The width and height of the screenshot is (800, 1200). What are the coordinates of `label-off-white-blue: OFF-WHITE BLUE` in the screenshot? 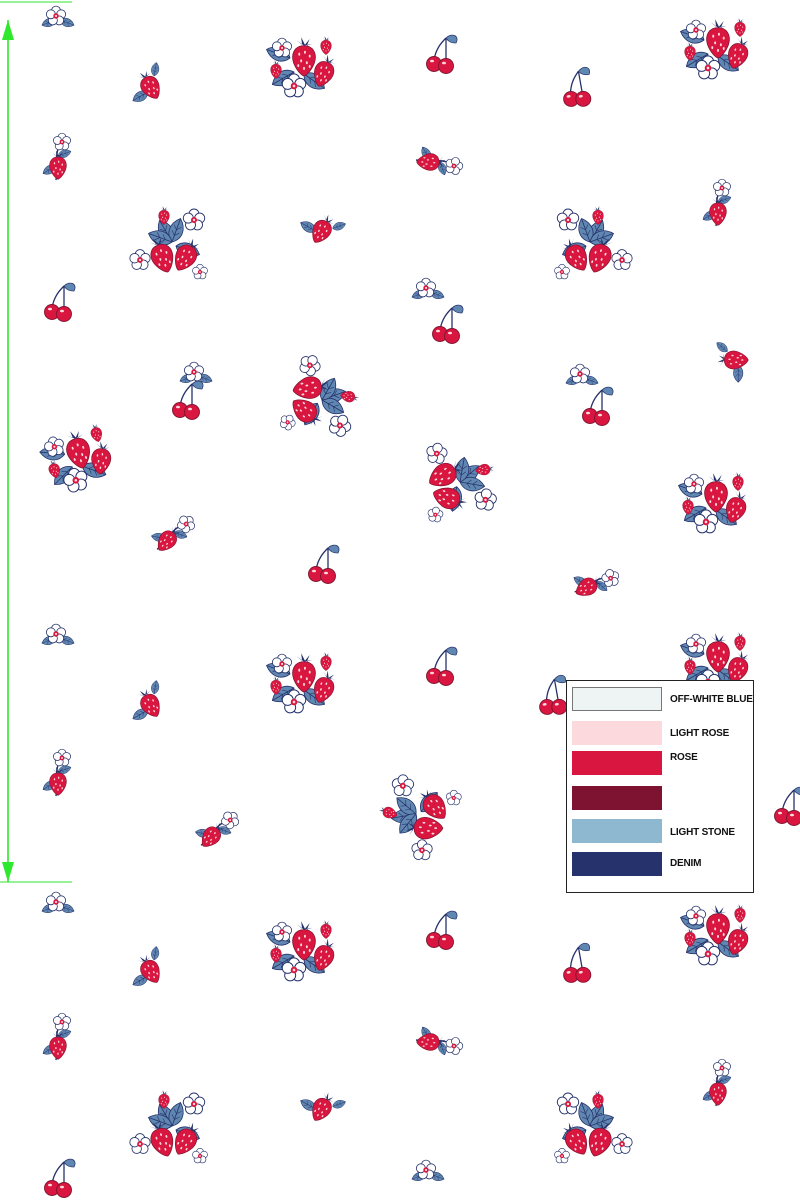 It's located at (711, 699).